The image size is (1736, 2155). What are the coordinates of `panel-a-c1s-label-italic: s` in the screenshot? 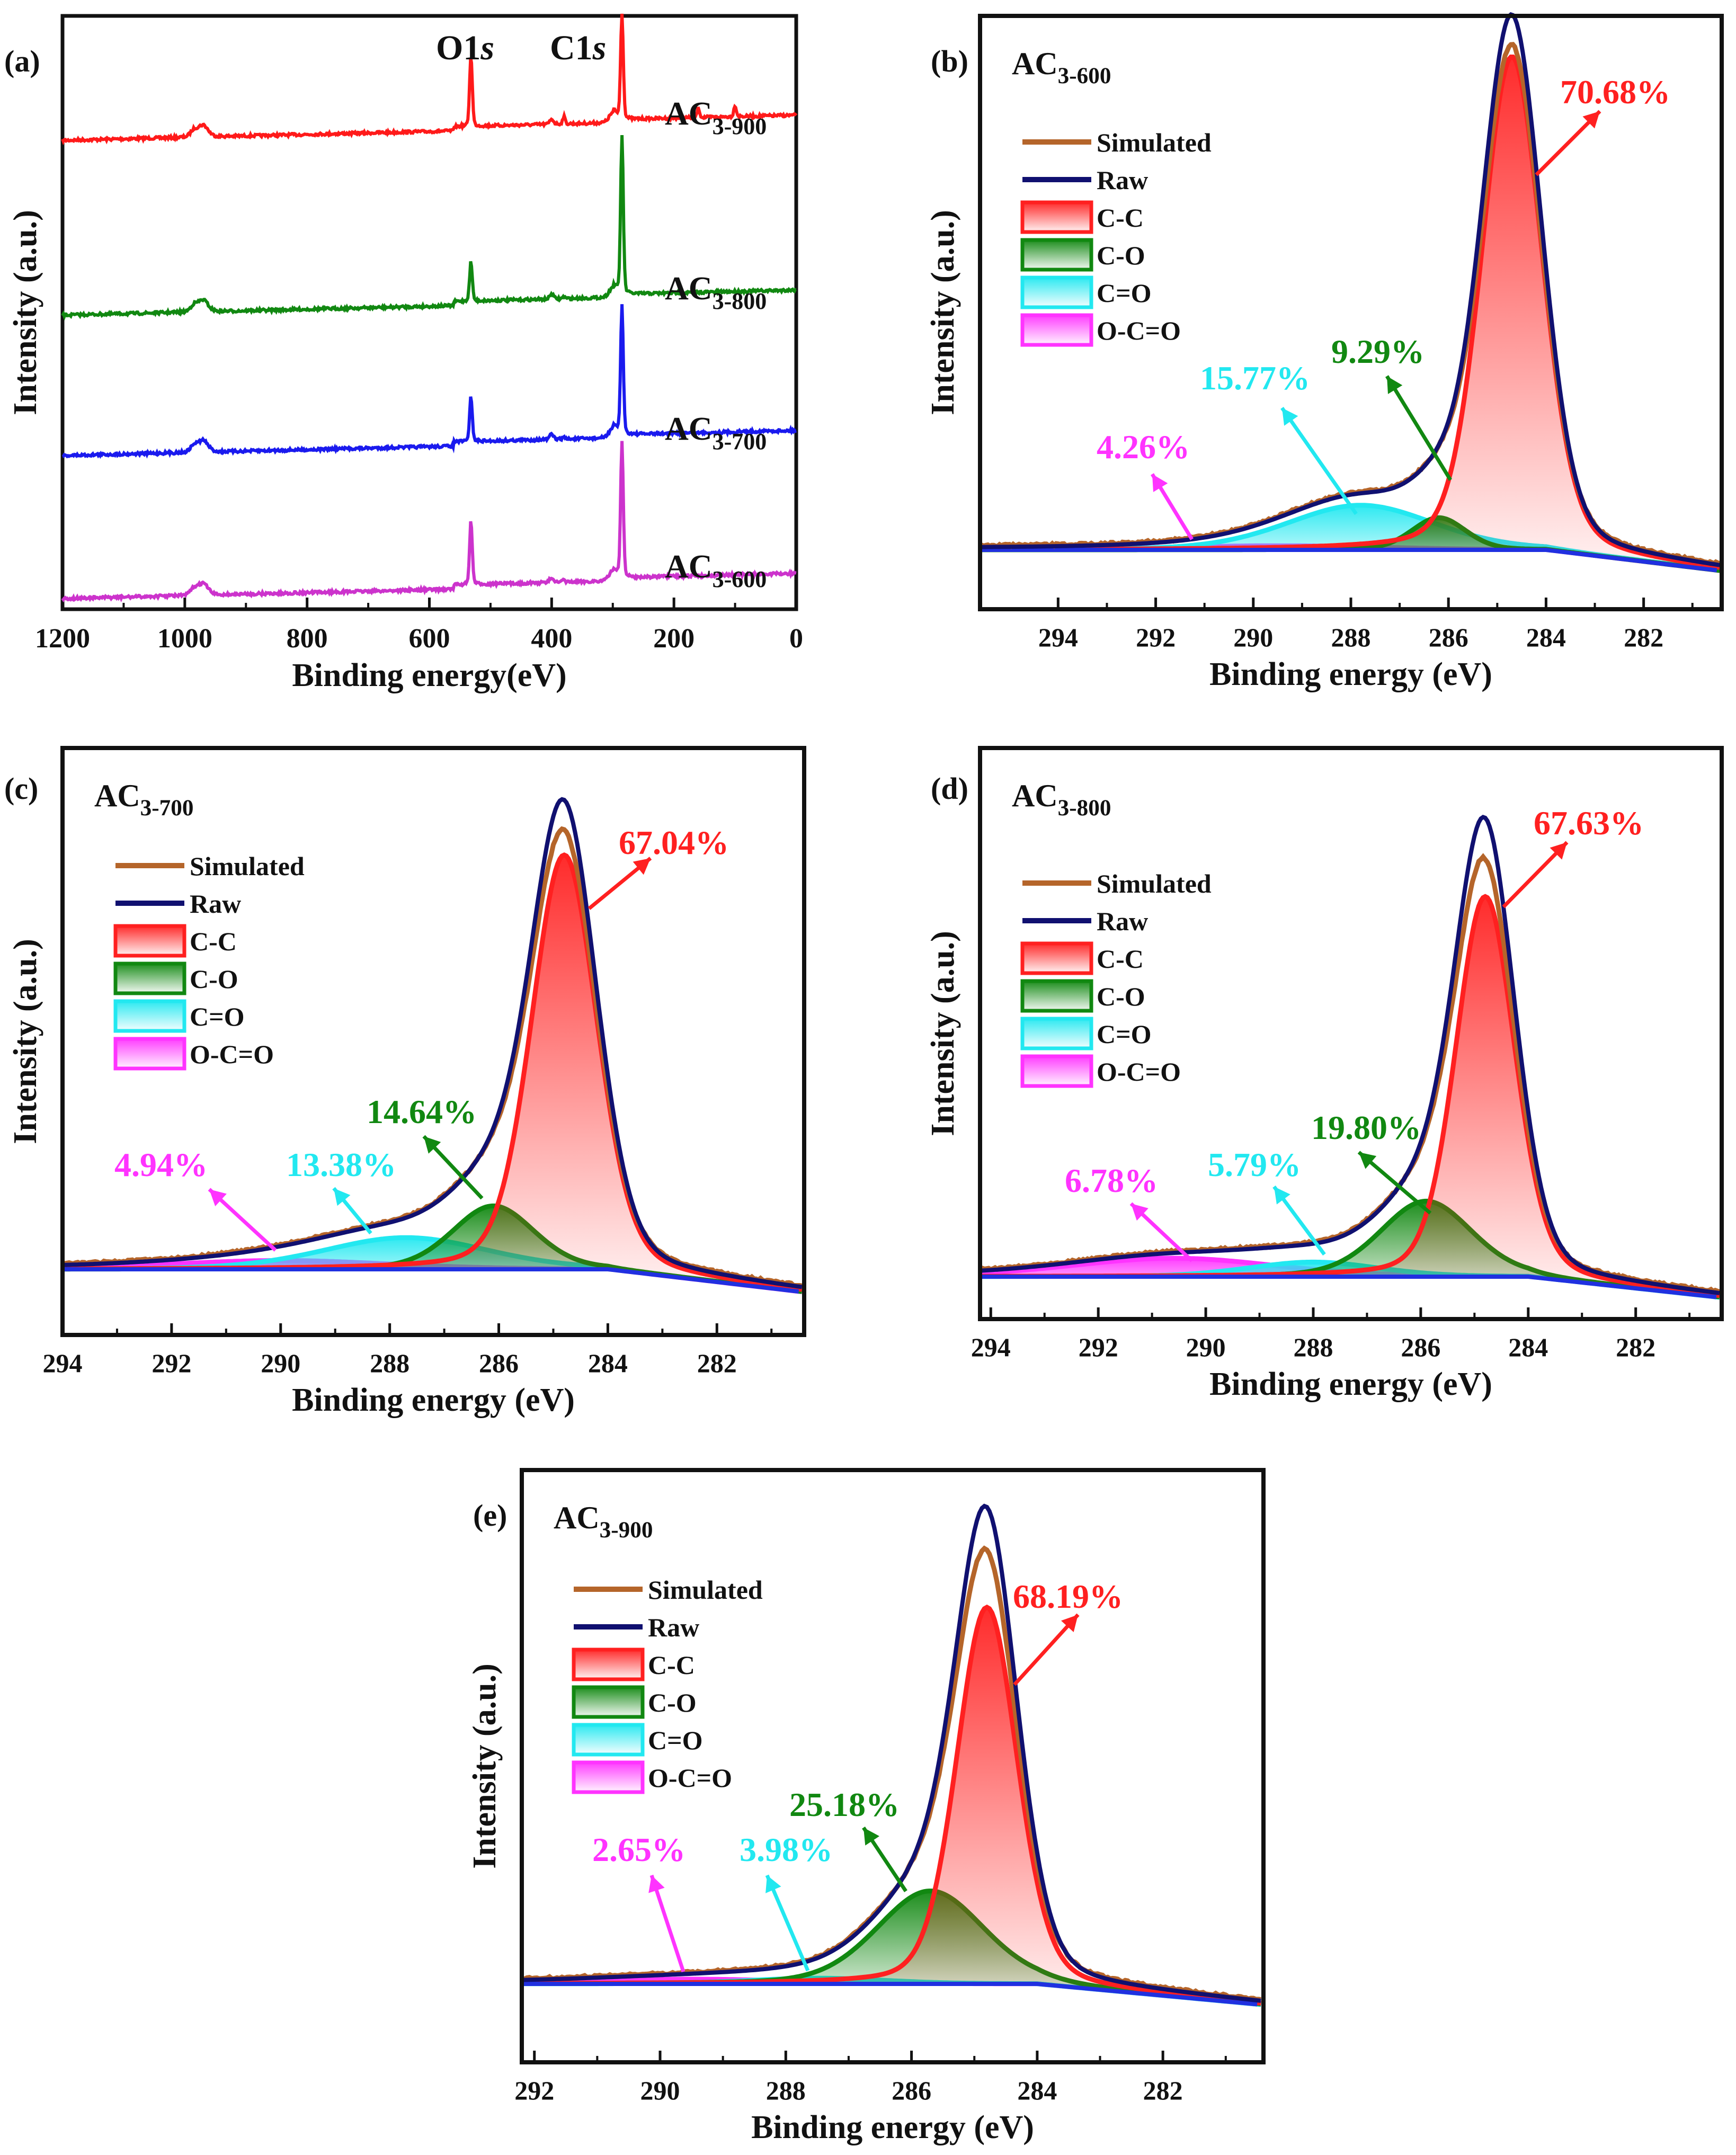 It's located at (599, 48).